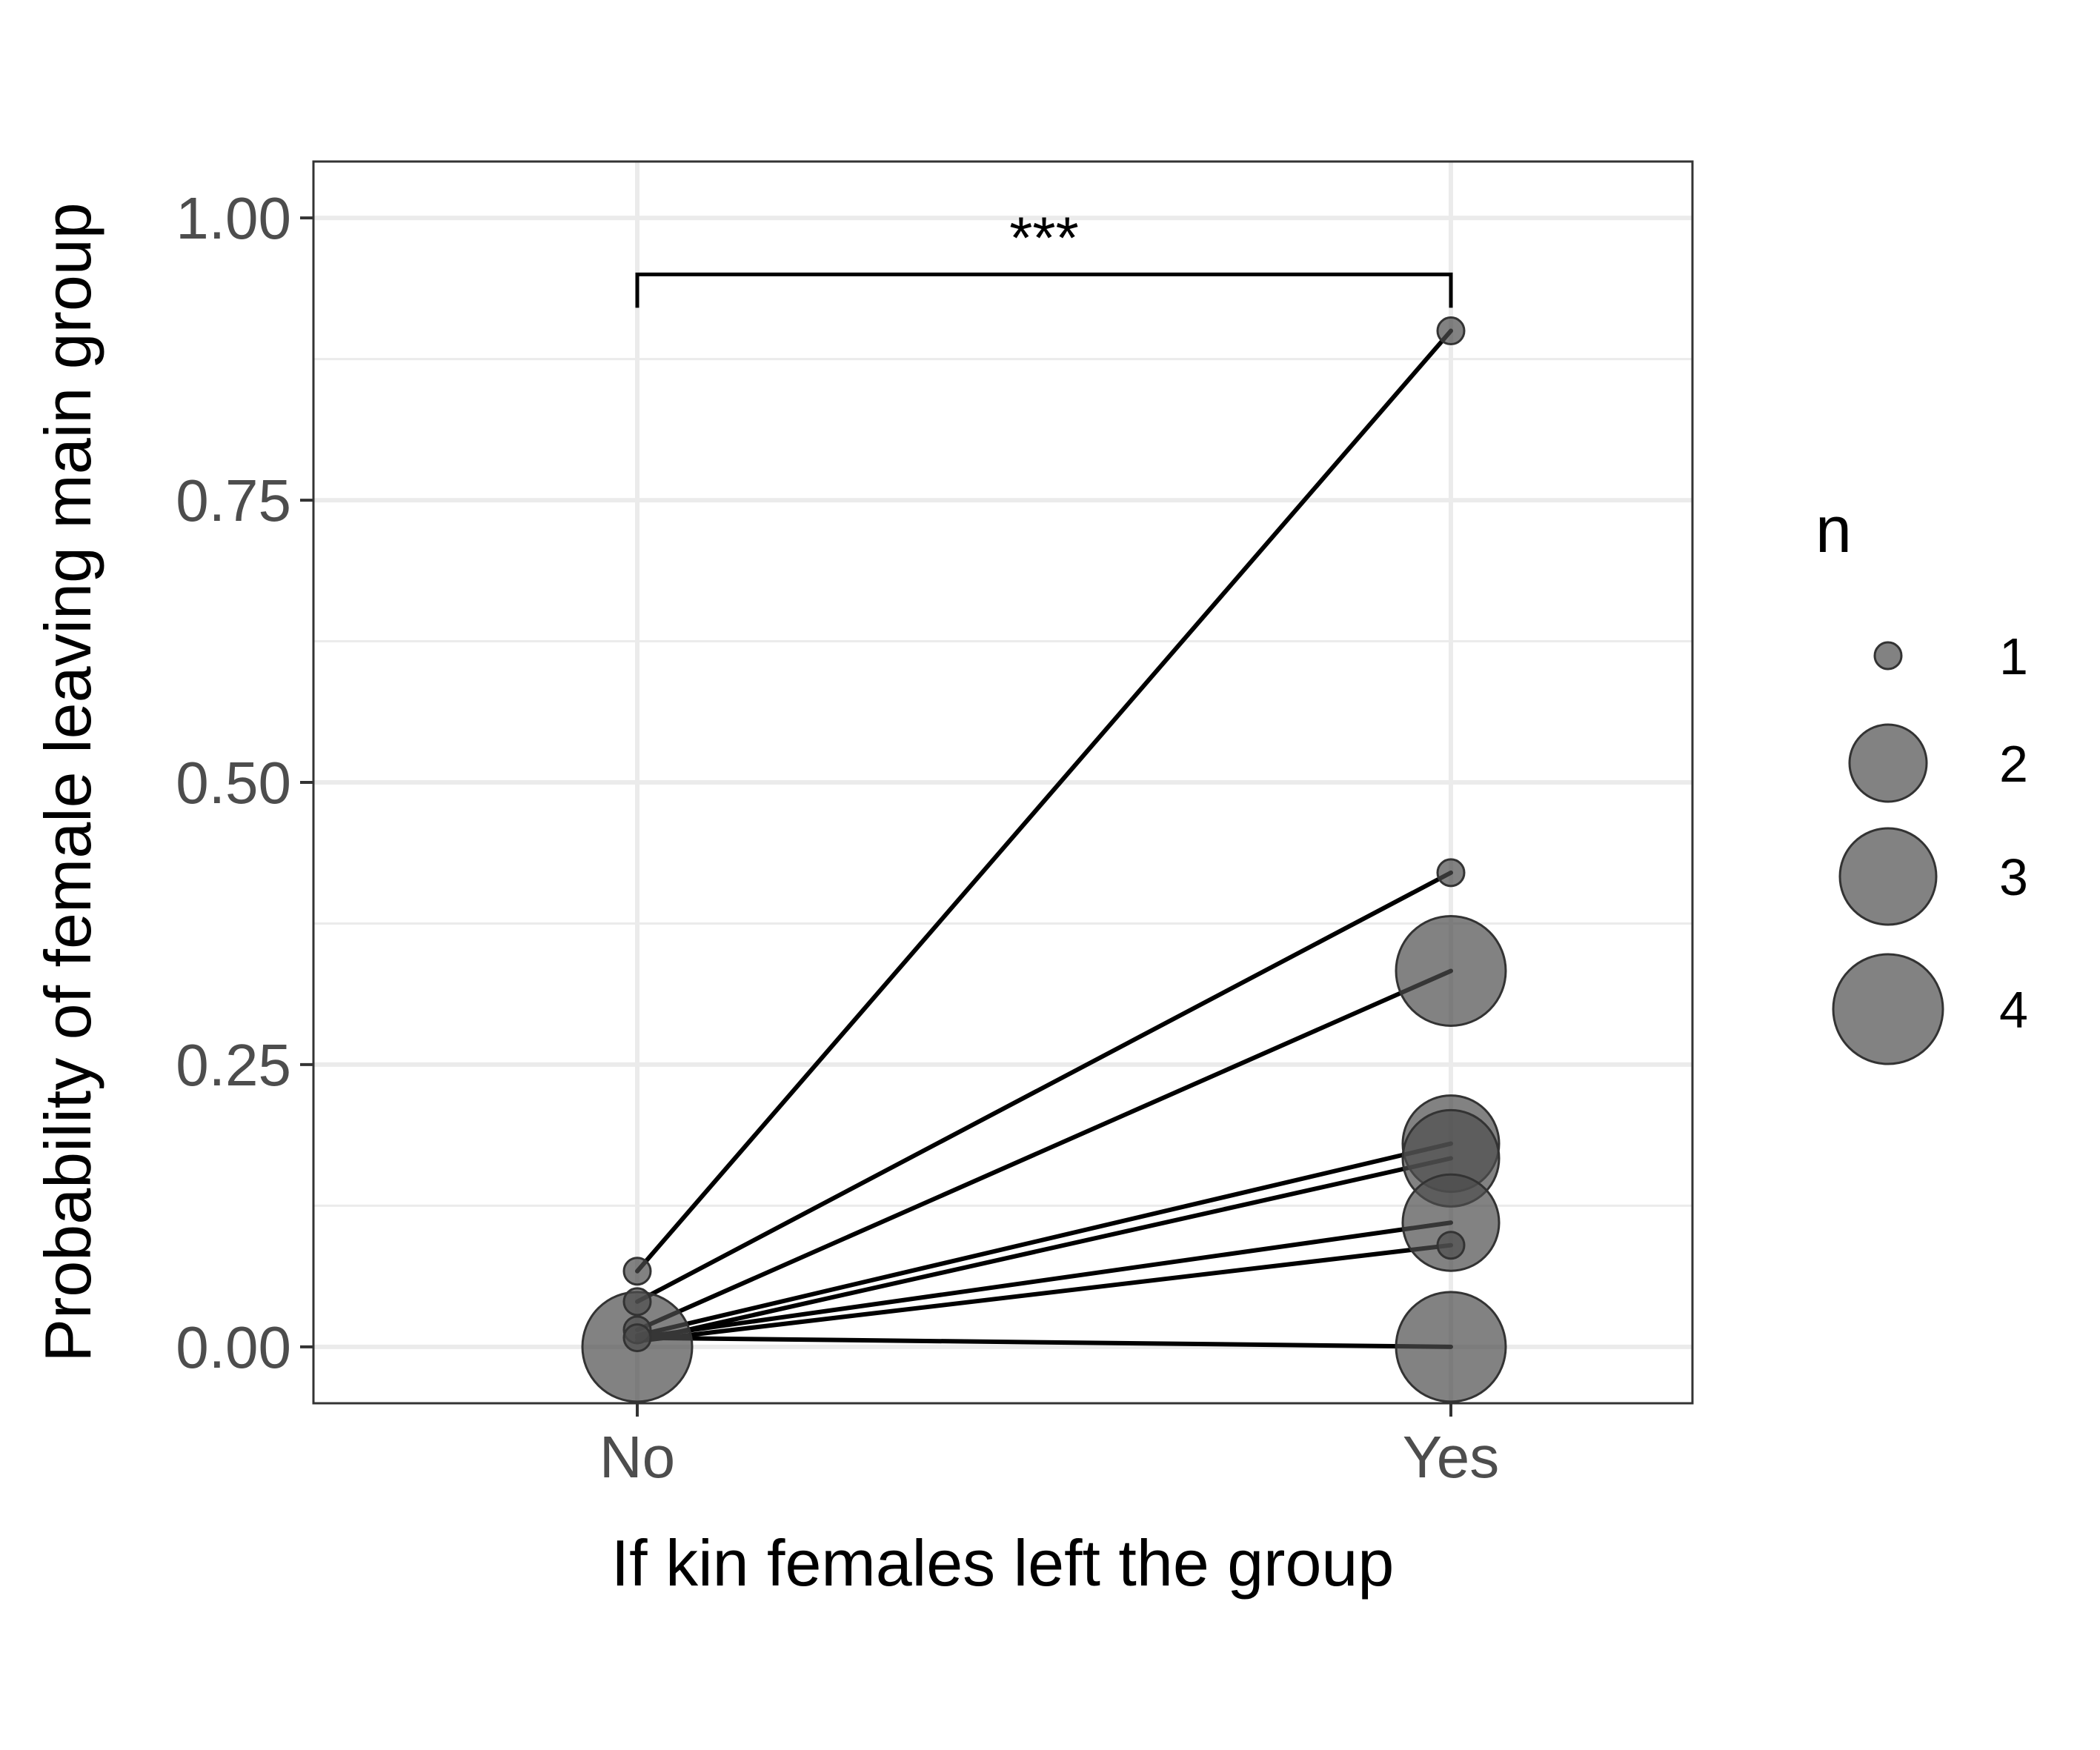  I want to click on significance-bracket: ***, so click(1044, 256).